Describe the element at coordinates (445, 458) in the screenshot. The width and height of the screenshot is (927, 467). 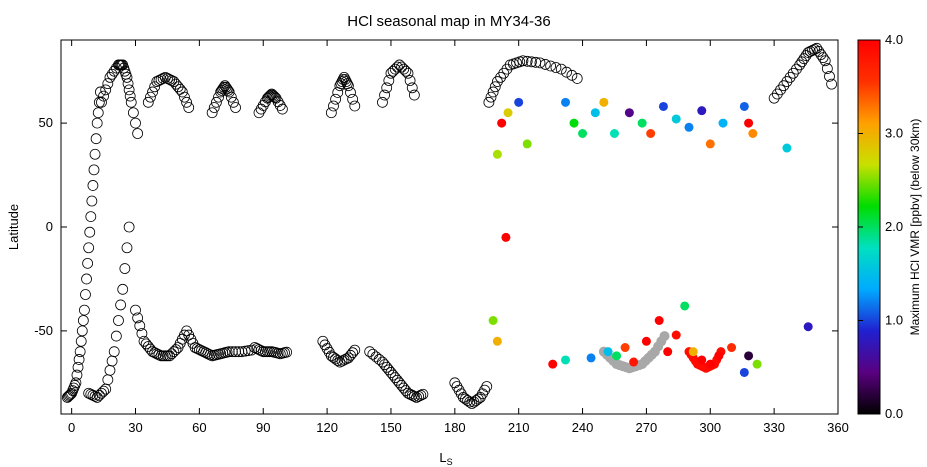
I see `x-axis-label: LS` at that location.